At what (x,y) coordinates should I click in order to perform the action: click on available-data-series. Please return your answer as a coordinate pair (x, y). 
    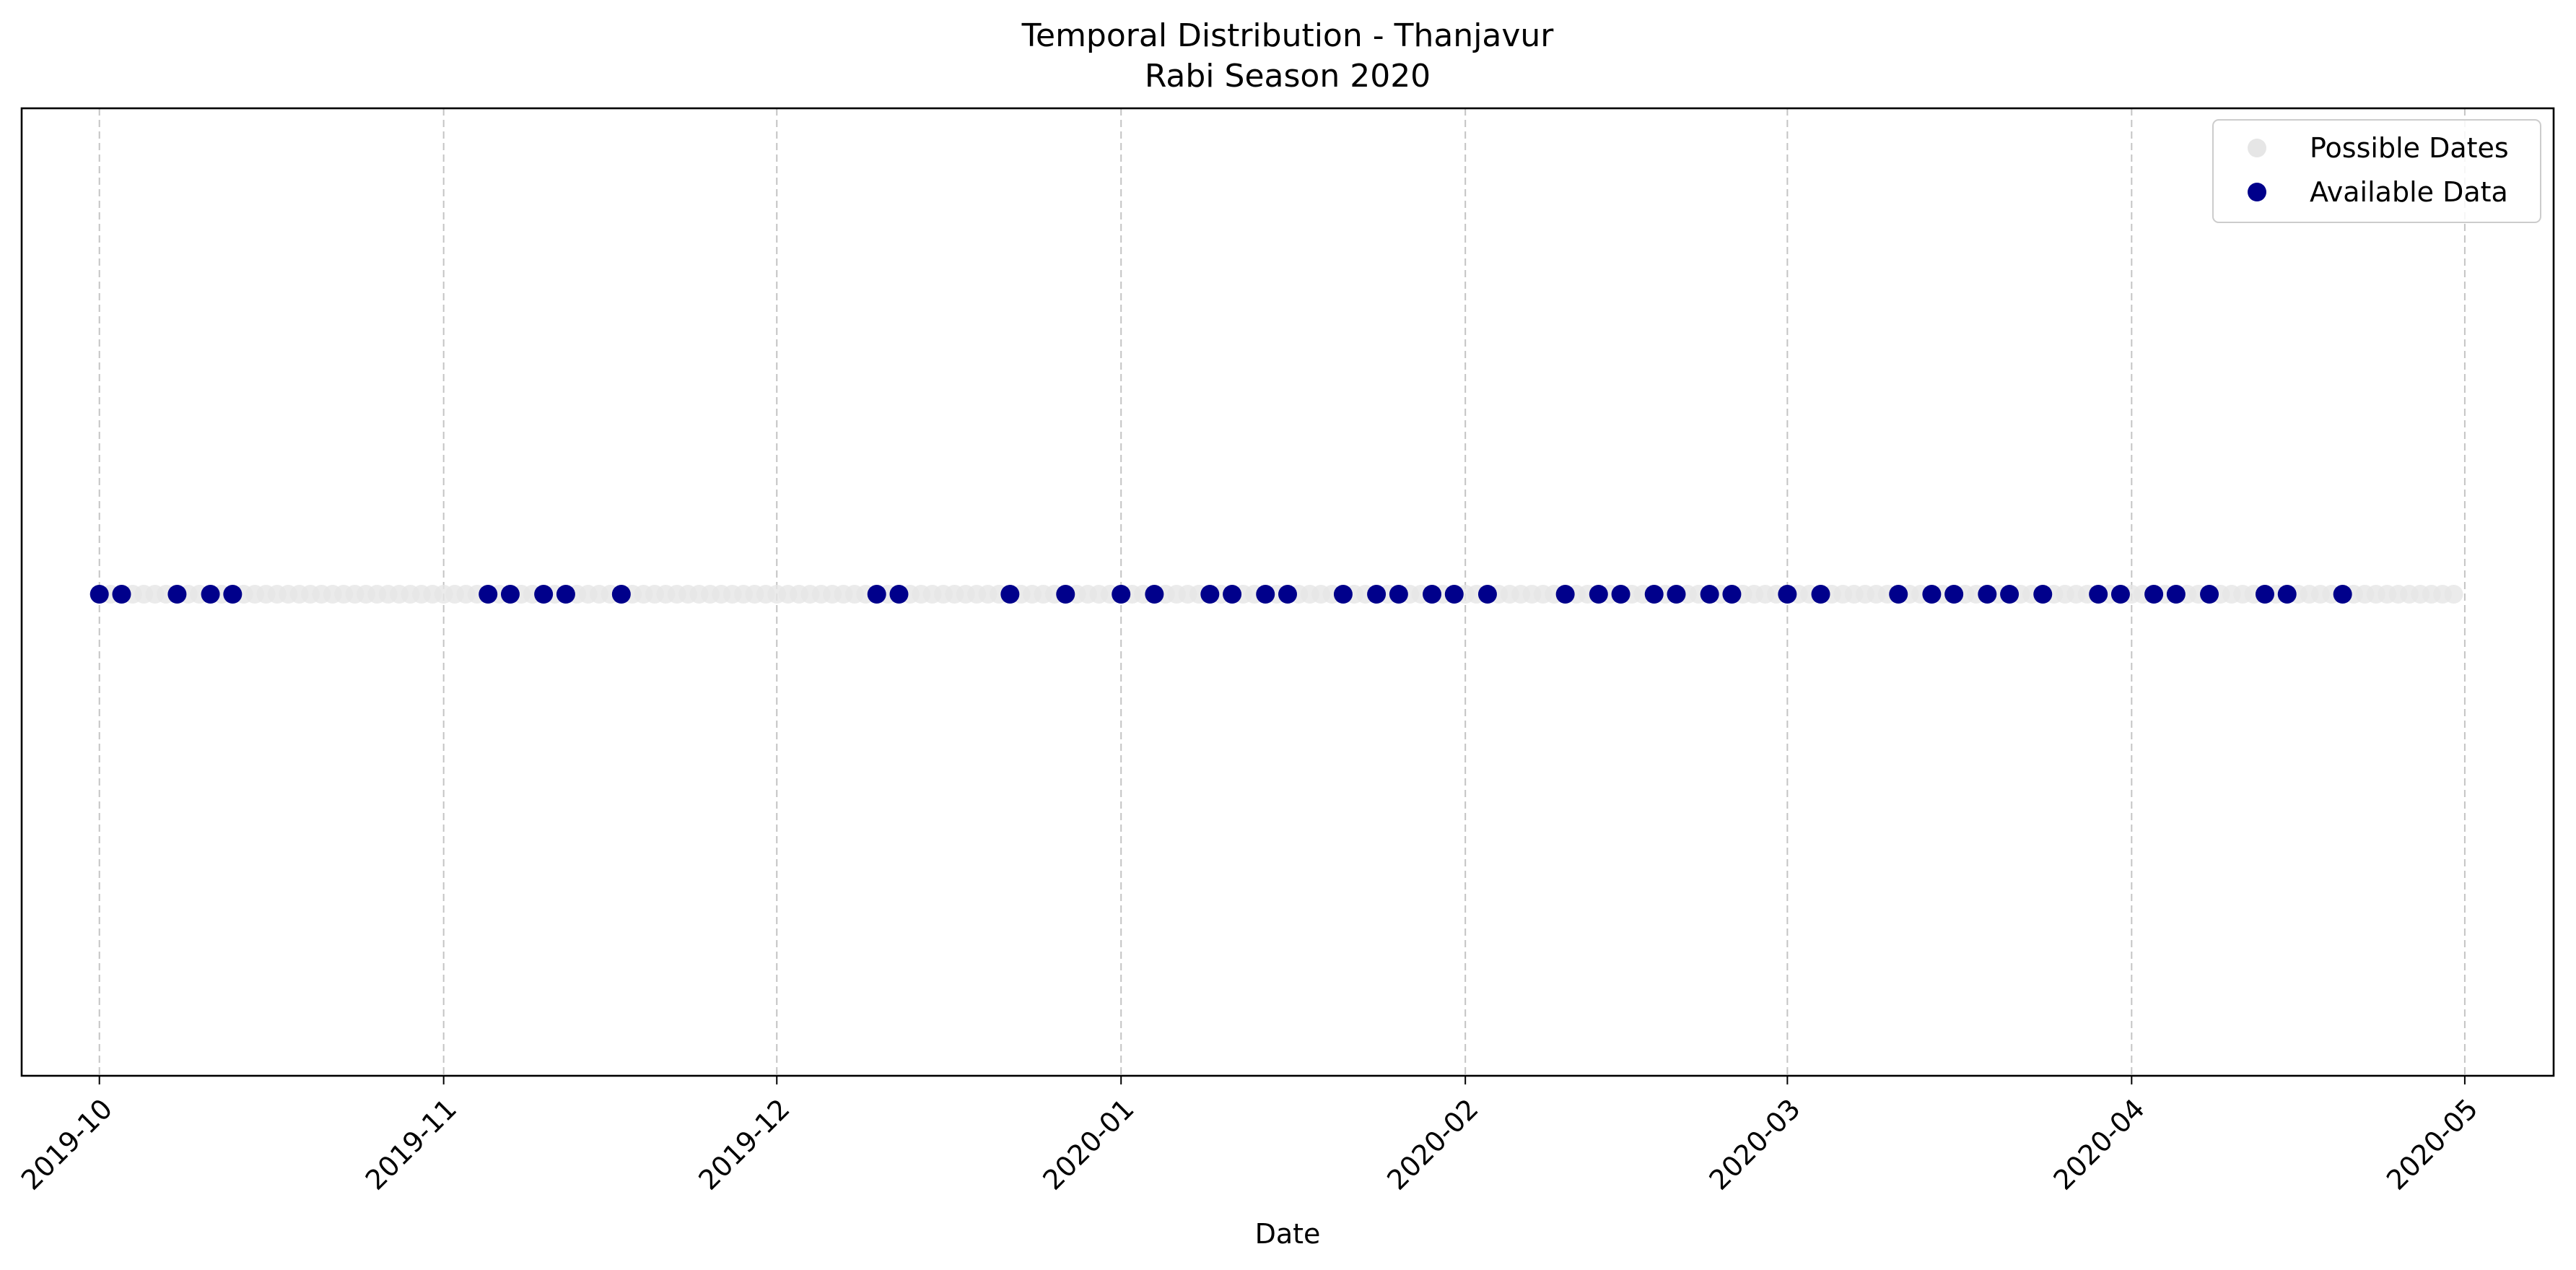
    Looking at the image, I should click on (1220, 594).